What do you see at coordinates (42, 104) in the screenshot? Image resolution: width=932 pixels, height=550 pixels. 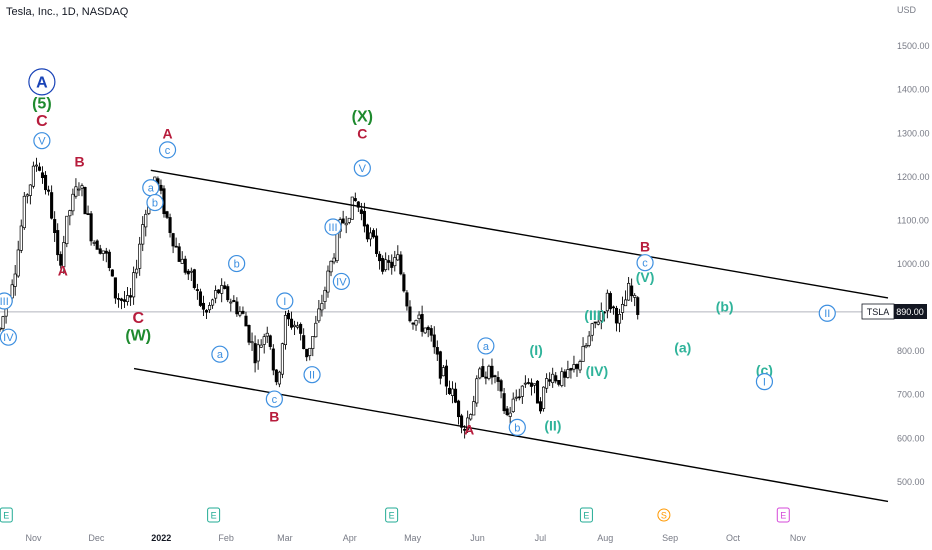 I see `wave-label: (5)` at bounding box center [42, 104].